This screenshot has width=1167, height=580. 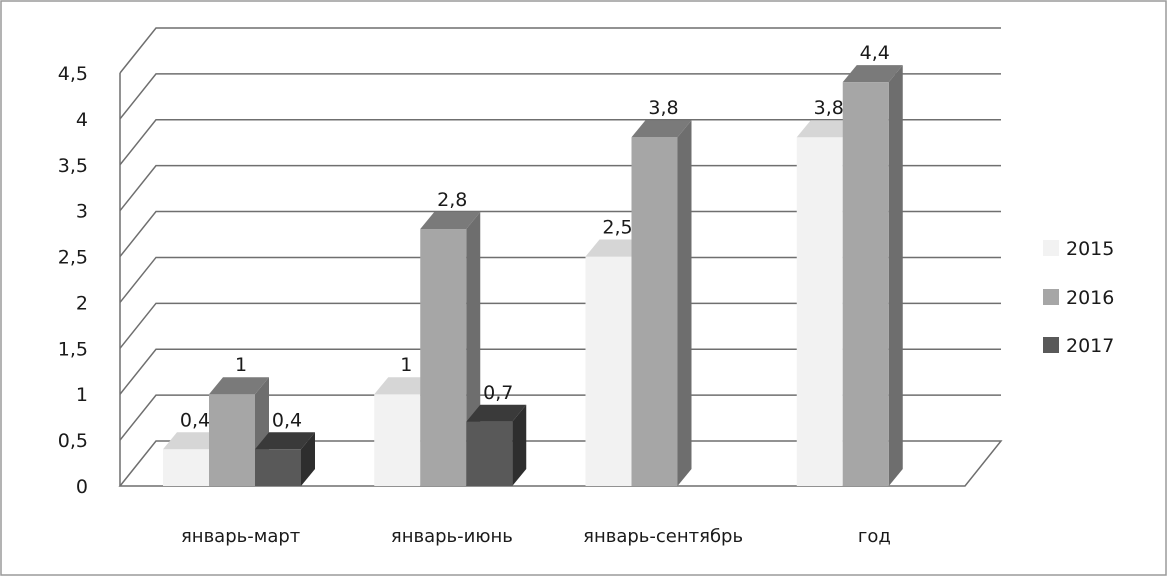 What do you see at coordinates (663, 536) in the screenshot?
I see `x-tick-label: январь-сентябрь` at bounding box center [663, 536].